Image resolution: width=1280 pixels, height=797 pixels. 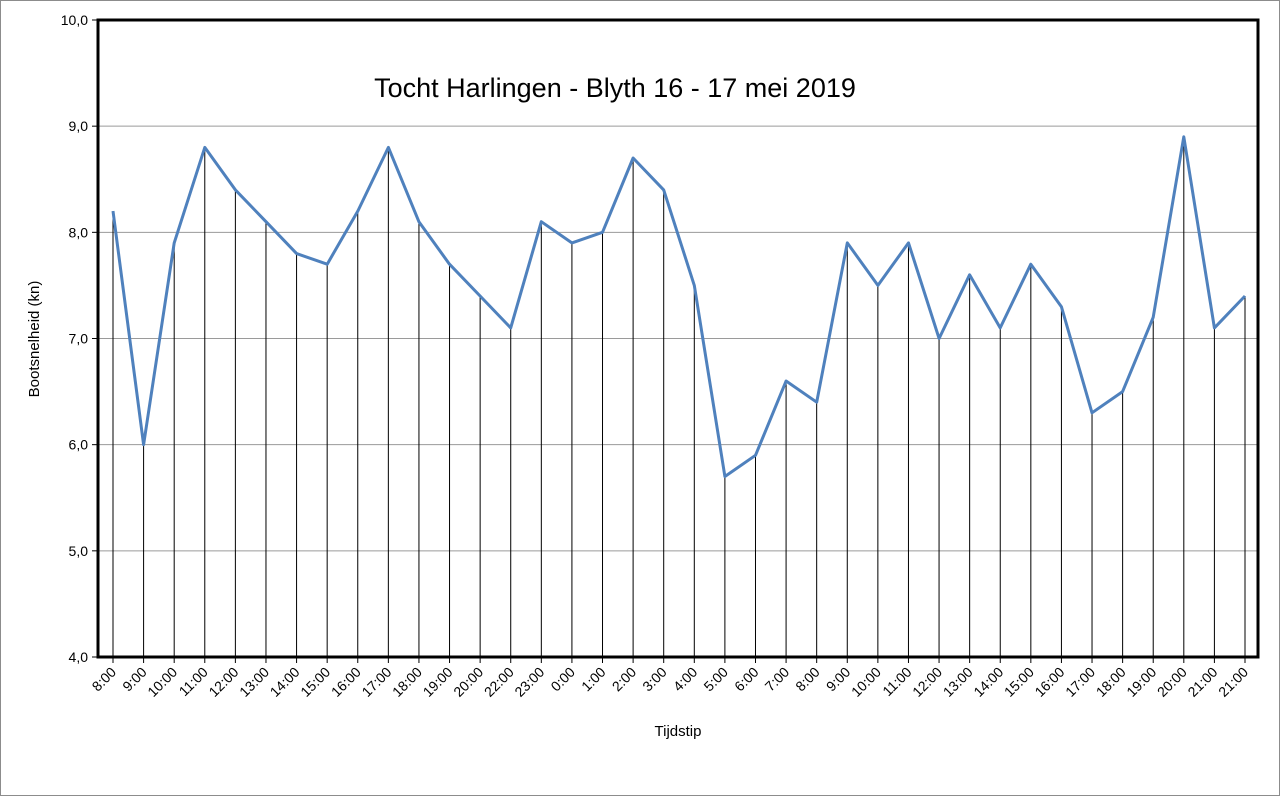 I want to click on x-tick-label: 4:00, so click(x=685, y=679).